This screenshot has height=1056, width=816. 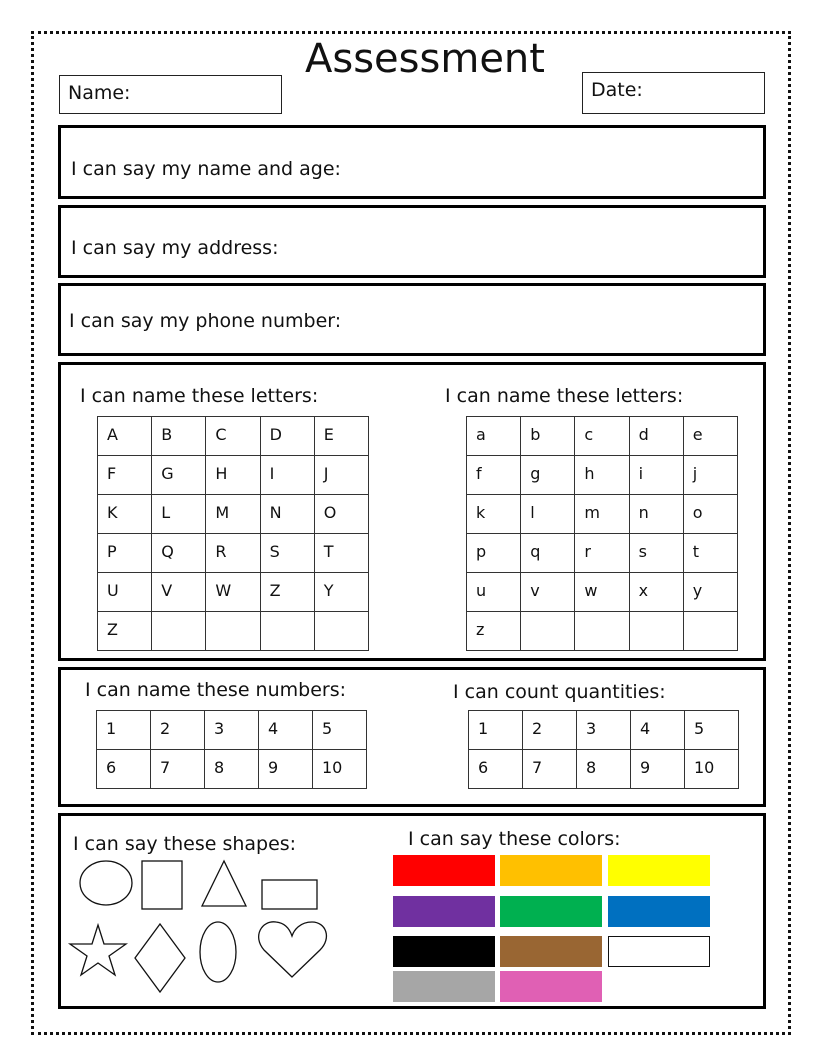 I want to click on upper-cell: T, so click(x=341, y=553).